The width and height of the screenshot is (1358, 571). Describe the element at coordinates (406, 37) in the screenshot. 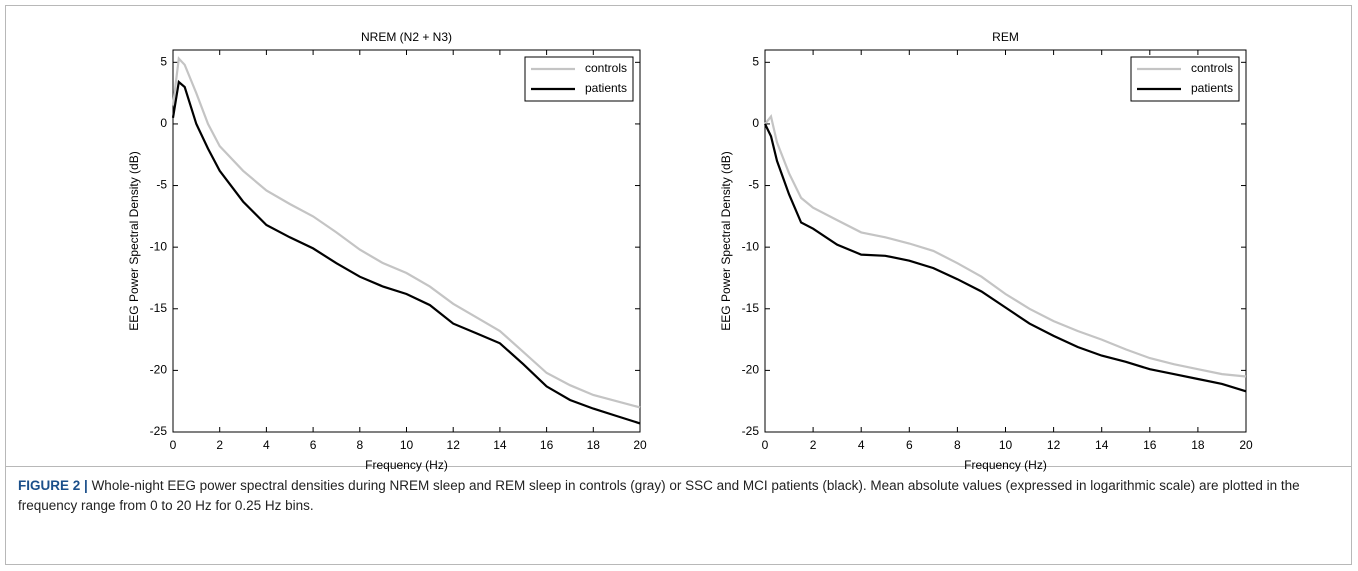

I see `chart-title: NREM (N2 + N3)` at that location.